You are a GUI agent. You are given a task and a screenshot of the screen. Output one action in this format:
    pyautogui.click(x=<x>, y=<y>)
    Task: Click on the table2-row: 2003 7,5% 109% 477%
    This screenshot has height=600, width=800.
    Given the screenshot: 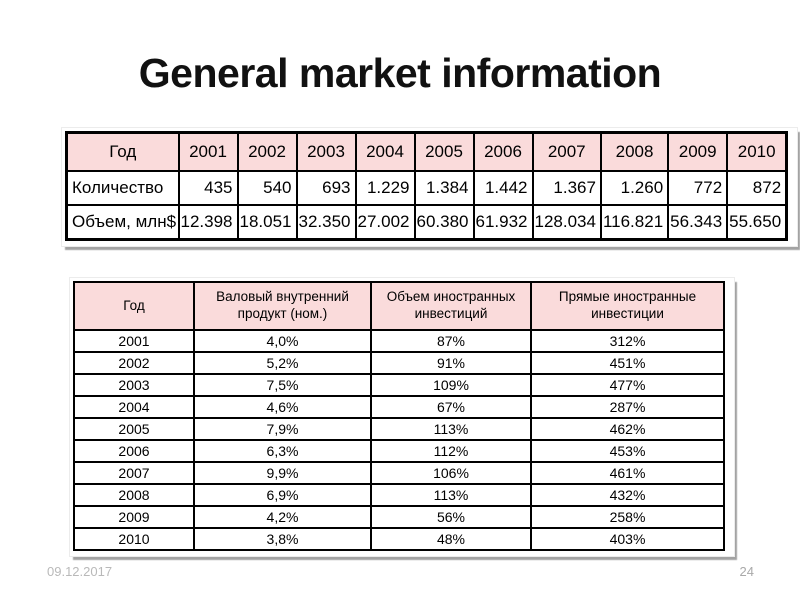 What is the action you would take?
    pyautogui.click(x=399, y=385)
    